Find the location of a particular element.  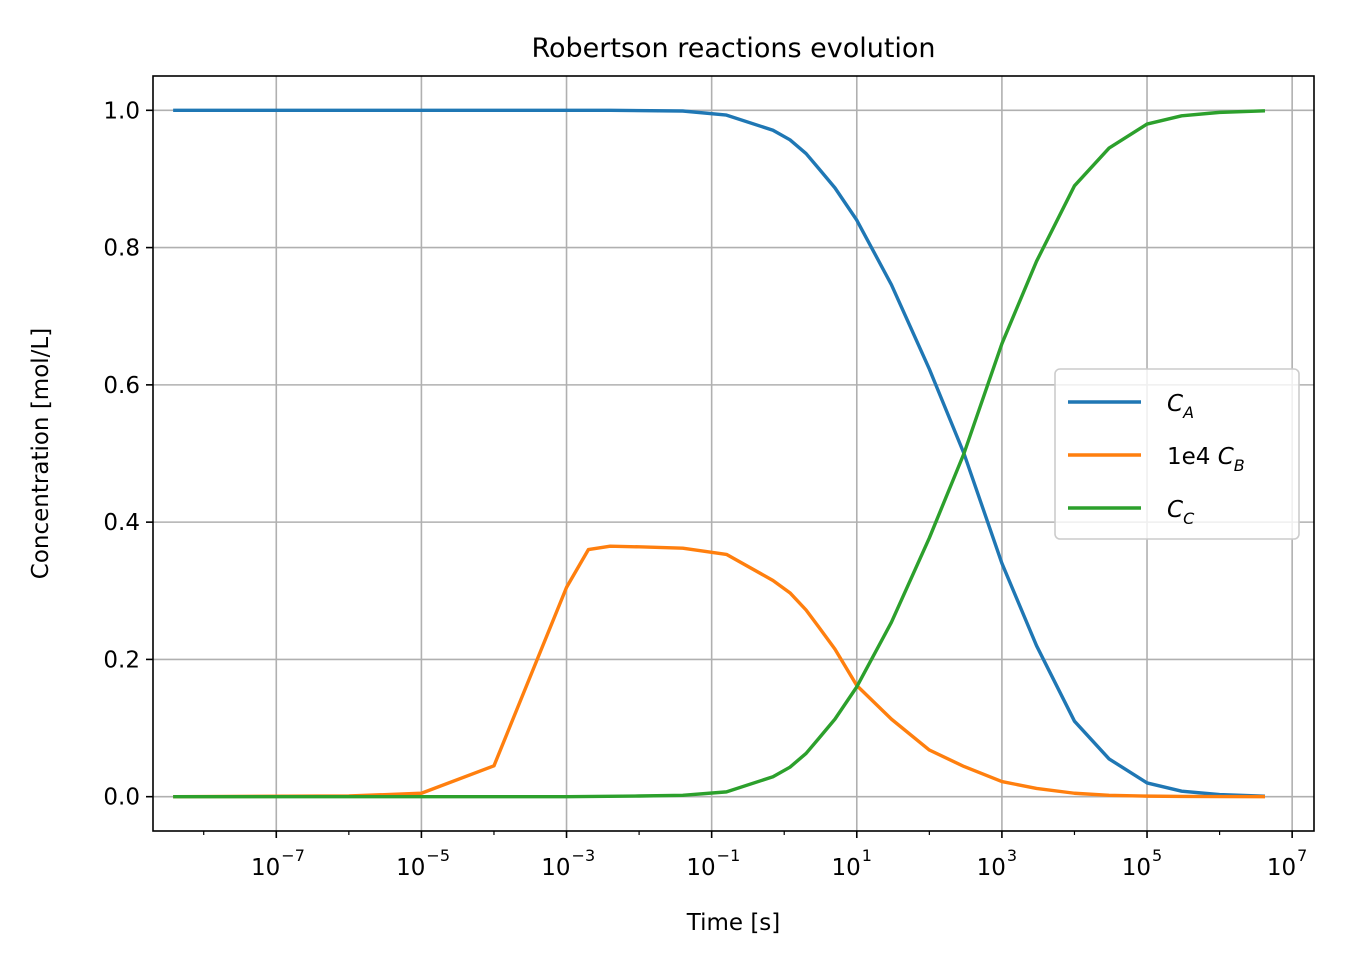

legend-item: CA is located at coordinates (1131, 406).